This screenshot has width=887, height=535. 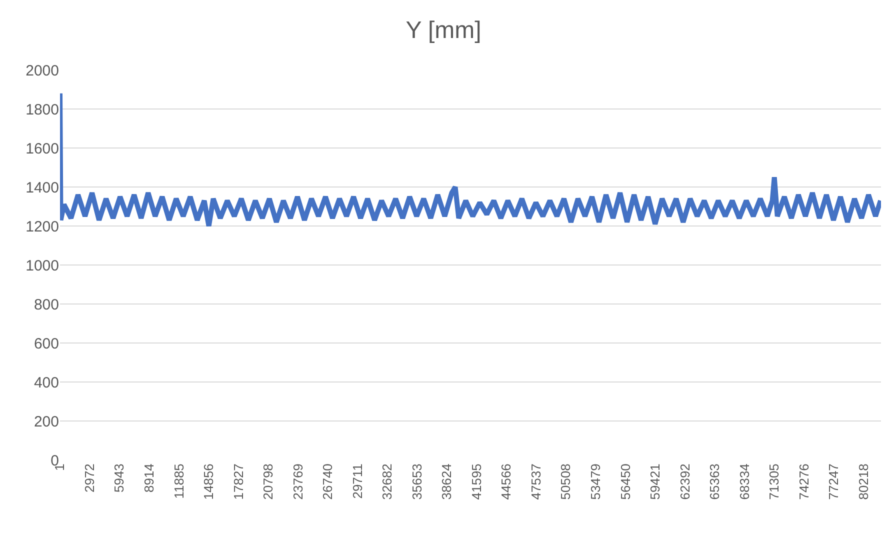 I want to click on y-tick-label: 400, so click(x=46, y=383).